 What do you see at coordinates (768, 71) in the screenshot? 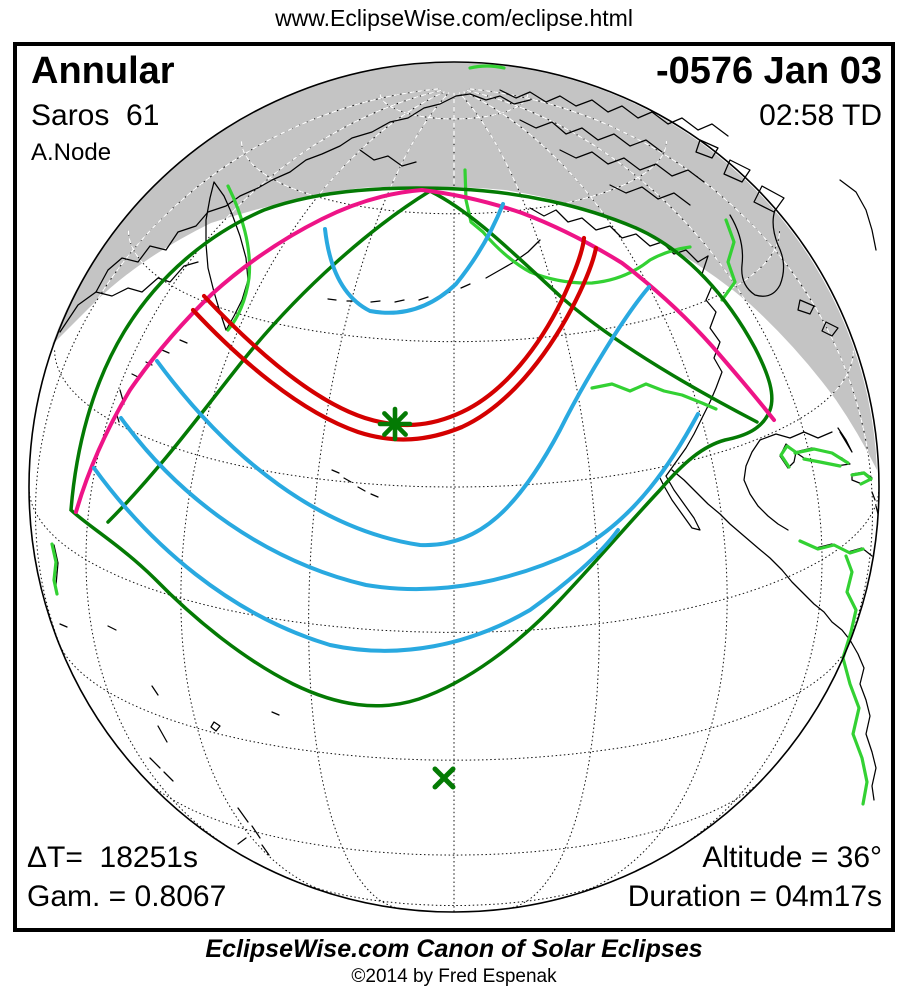
I see `eclipse-date-label: -0576 Jan 03` at bounding box center [768, 71].